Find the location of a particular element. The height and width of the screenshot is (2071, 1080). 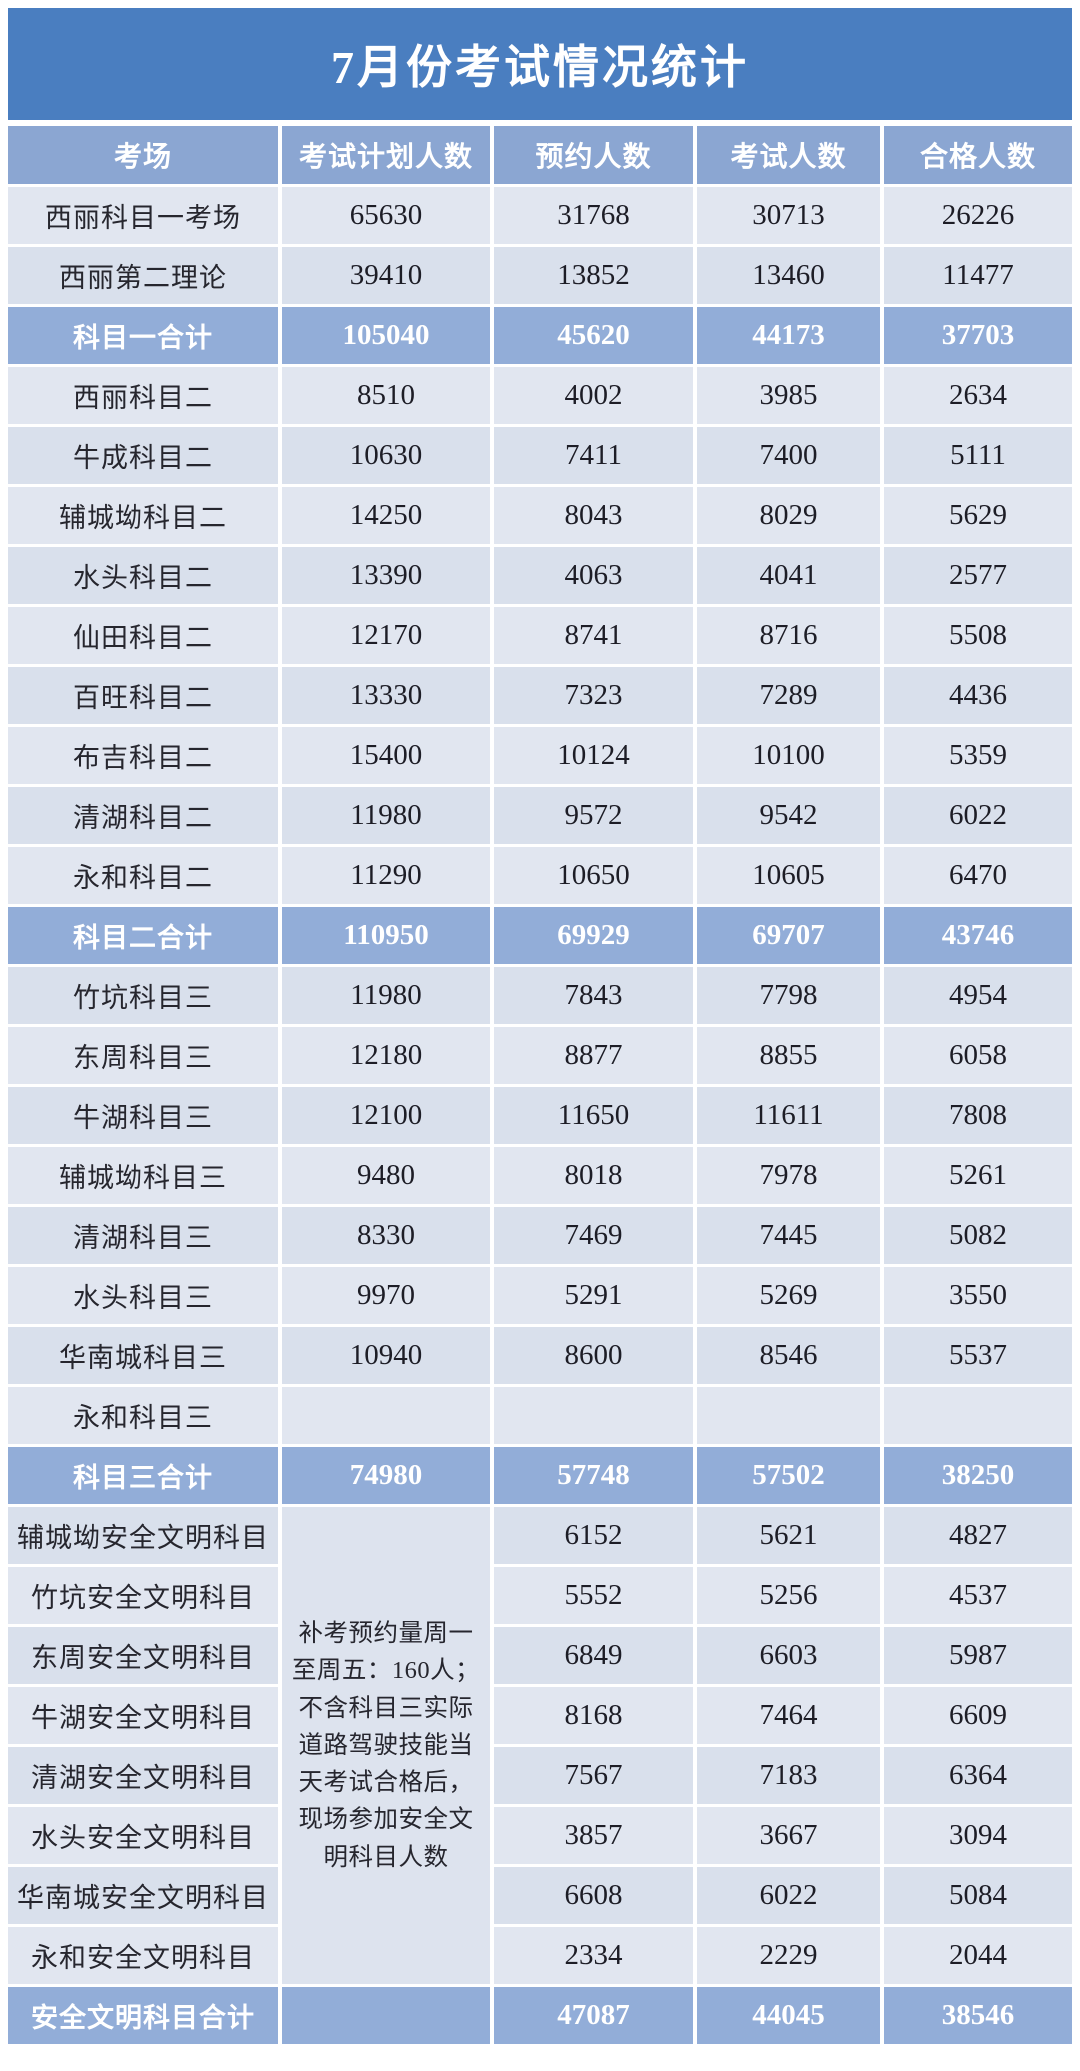

appointment-cell: 4063 is located at coordinates (593, 575).